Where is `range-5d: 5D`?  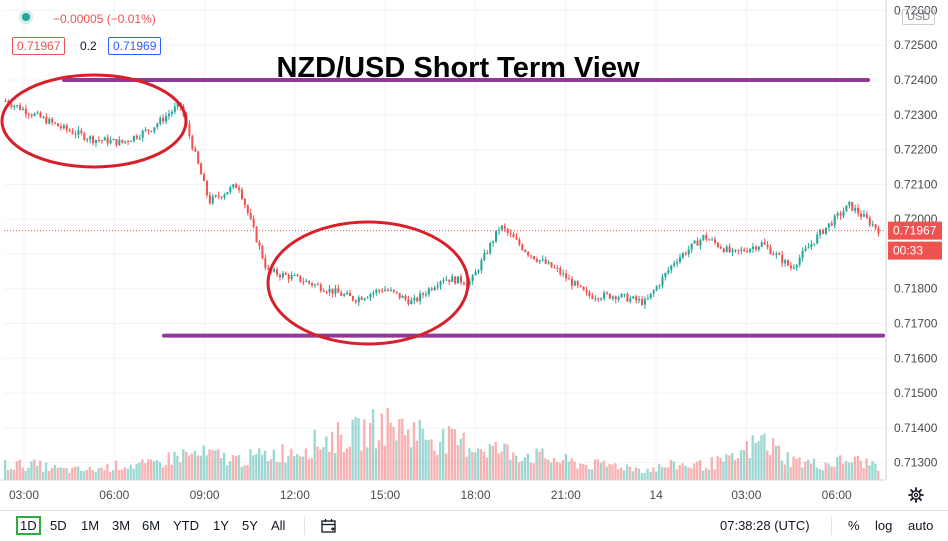
range-5d: 5D is located at coordinates (58, 525).